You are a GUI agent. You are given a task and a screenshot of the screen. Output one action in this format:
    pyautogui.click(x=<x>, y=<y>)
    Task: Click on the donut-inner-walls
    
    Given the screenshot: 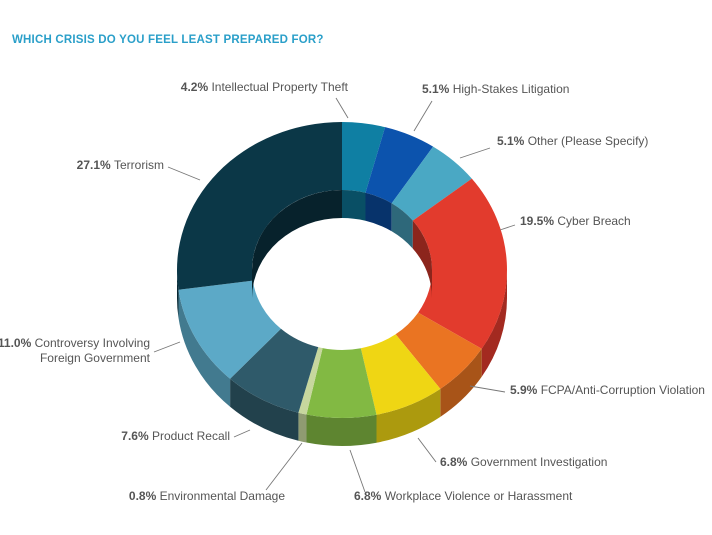 What is the action you would take?
    pyautogui.click(x=342, y=244)
    